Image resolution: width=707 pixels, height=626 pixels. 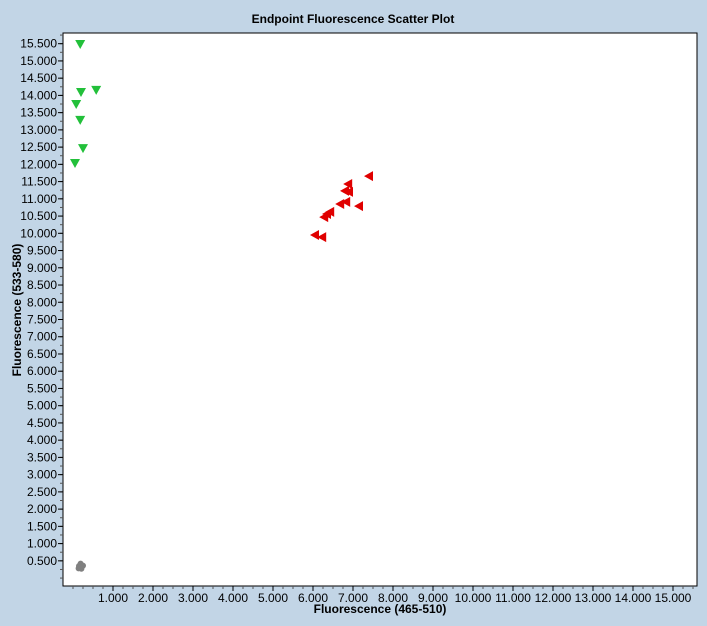 What do you see at coordinates (17, 310) in the screenshot?
I see `y-axis-label: Fluorescence (533-580)` at bounding box center [17, 310].